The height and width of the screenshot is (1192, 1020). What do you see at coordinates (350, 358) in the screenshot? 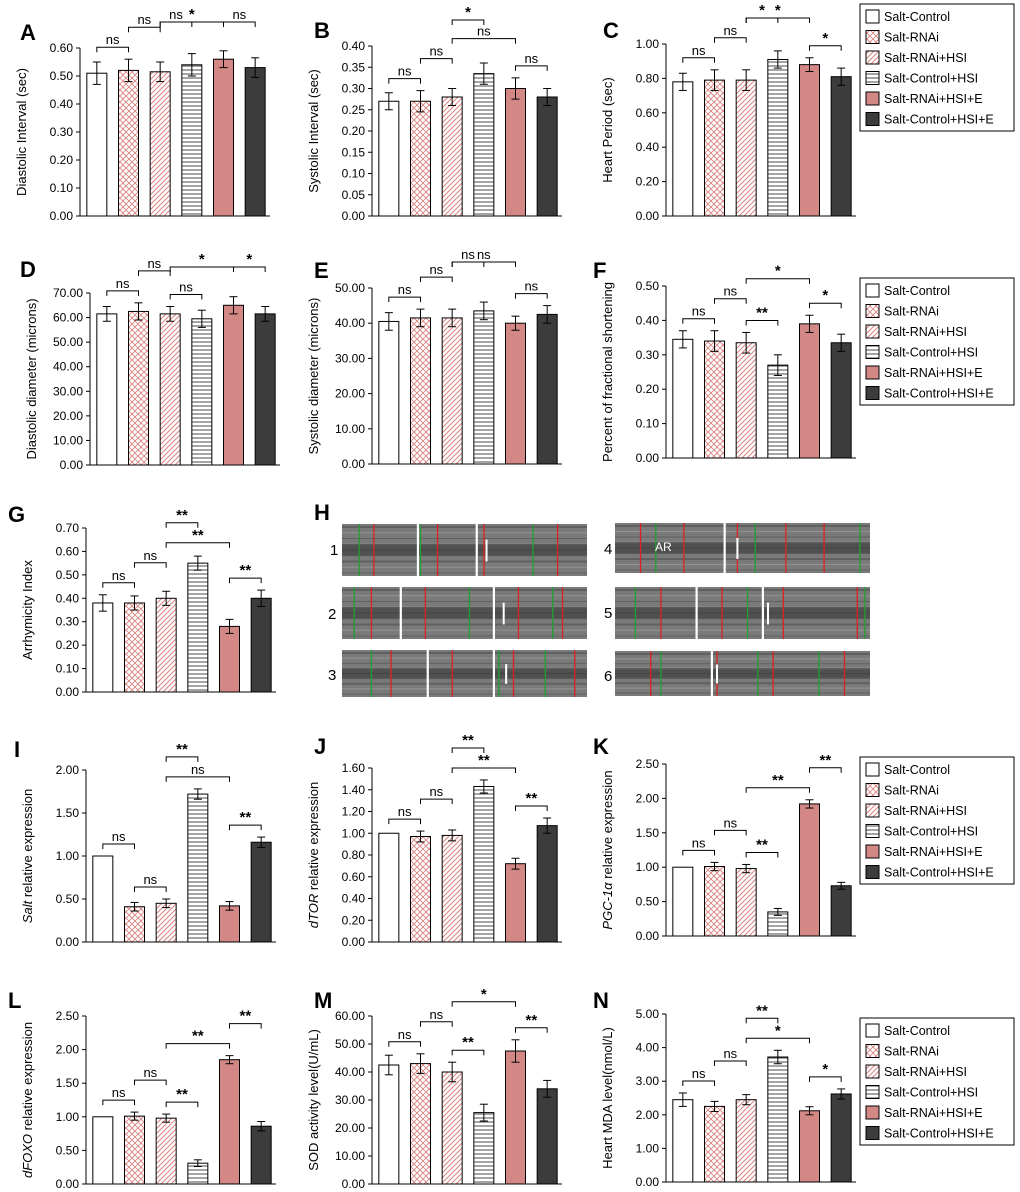
I see `y-tick-label: 30.00` at bounding box center [350, 358].